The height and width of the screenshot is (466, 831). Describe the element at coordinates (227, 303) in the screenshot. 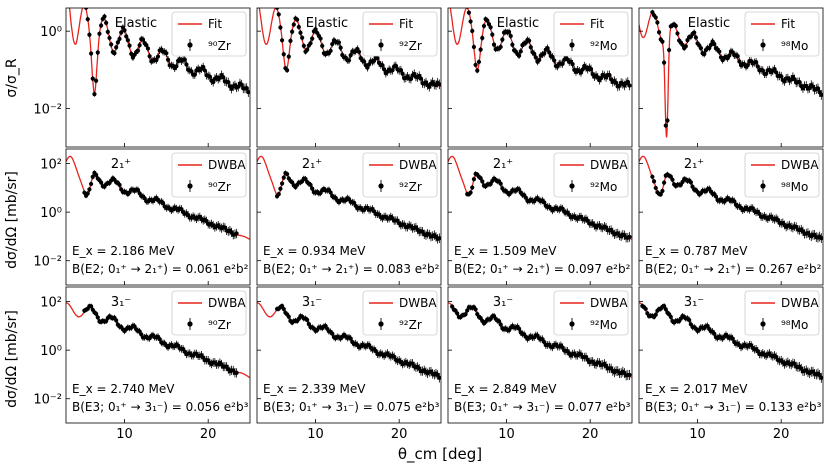

I see `legend-label-fit: DWBA` at that location.